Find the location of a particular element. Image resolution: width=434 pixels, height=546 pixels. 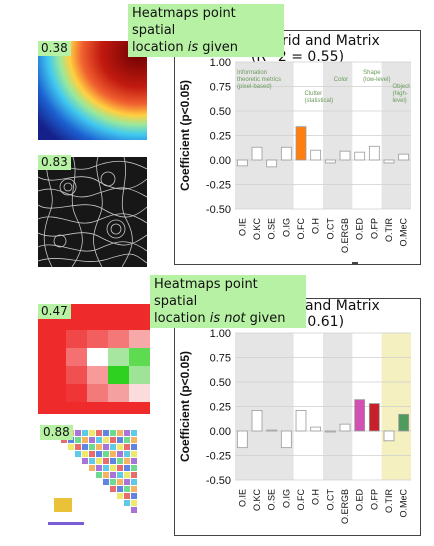

y-tick-label: 0.75 is located at coordinates (220, 88).